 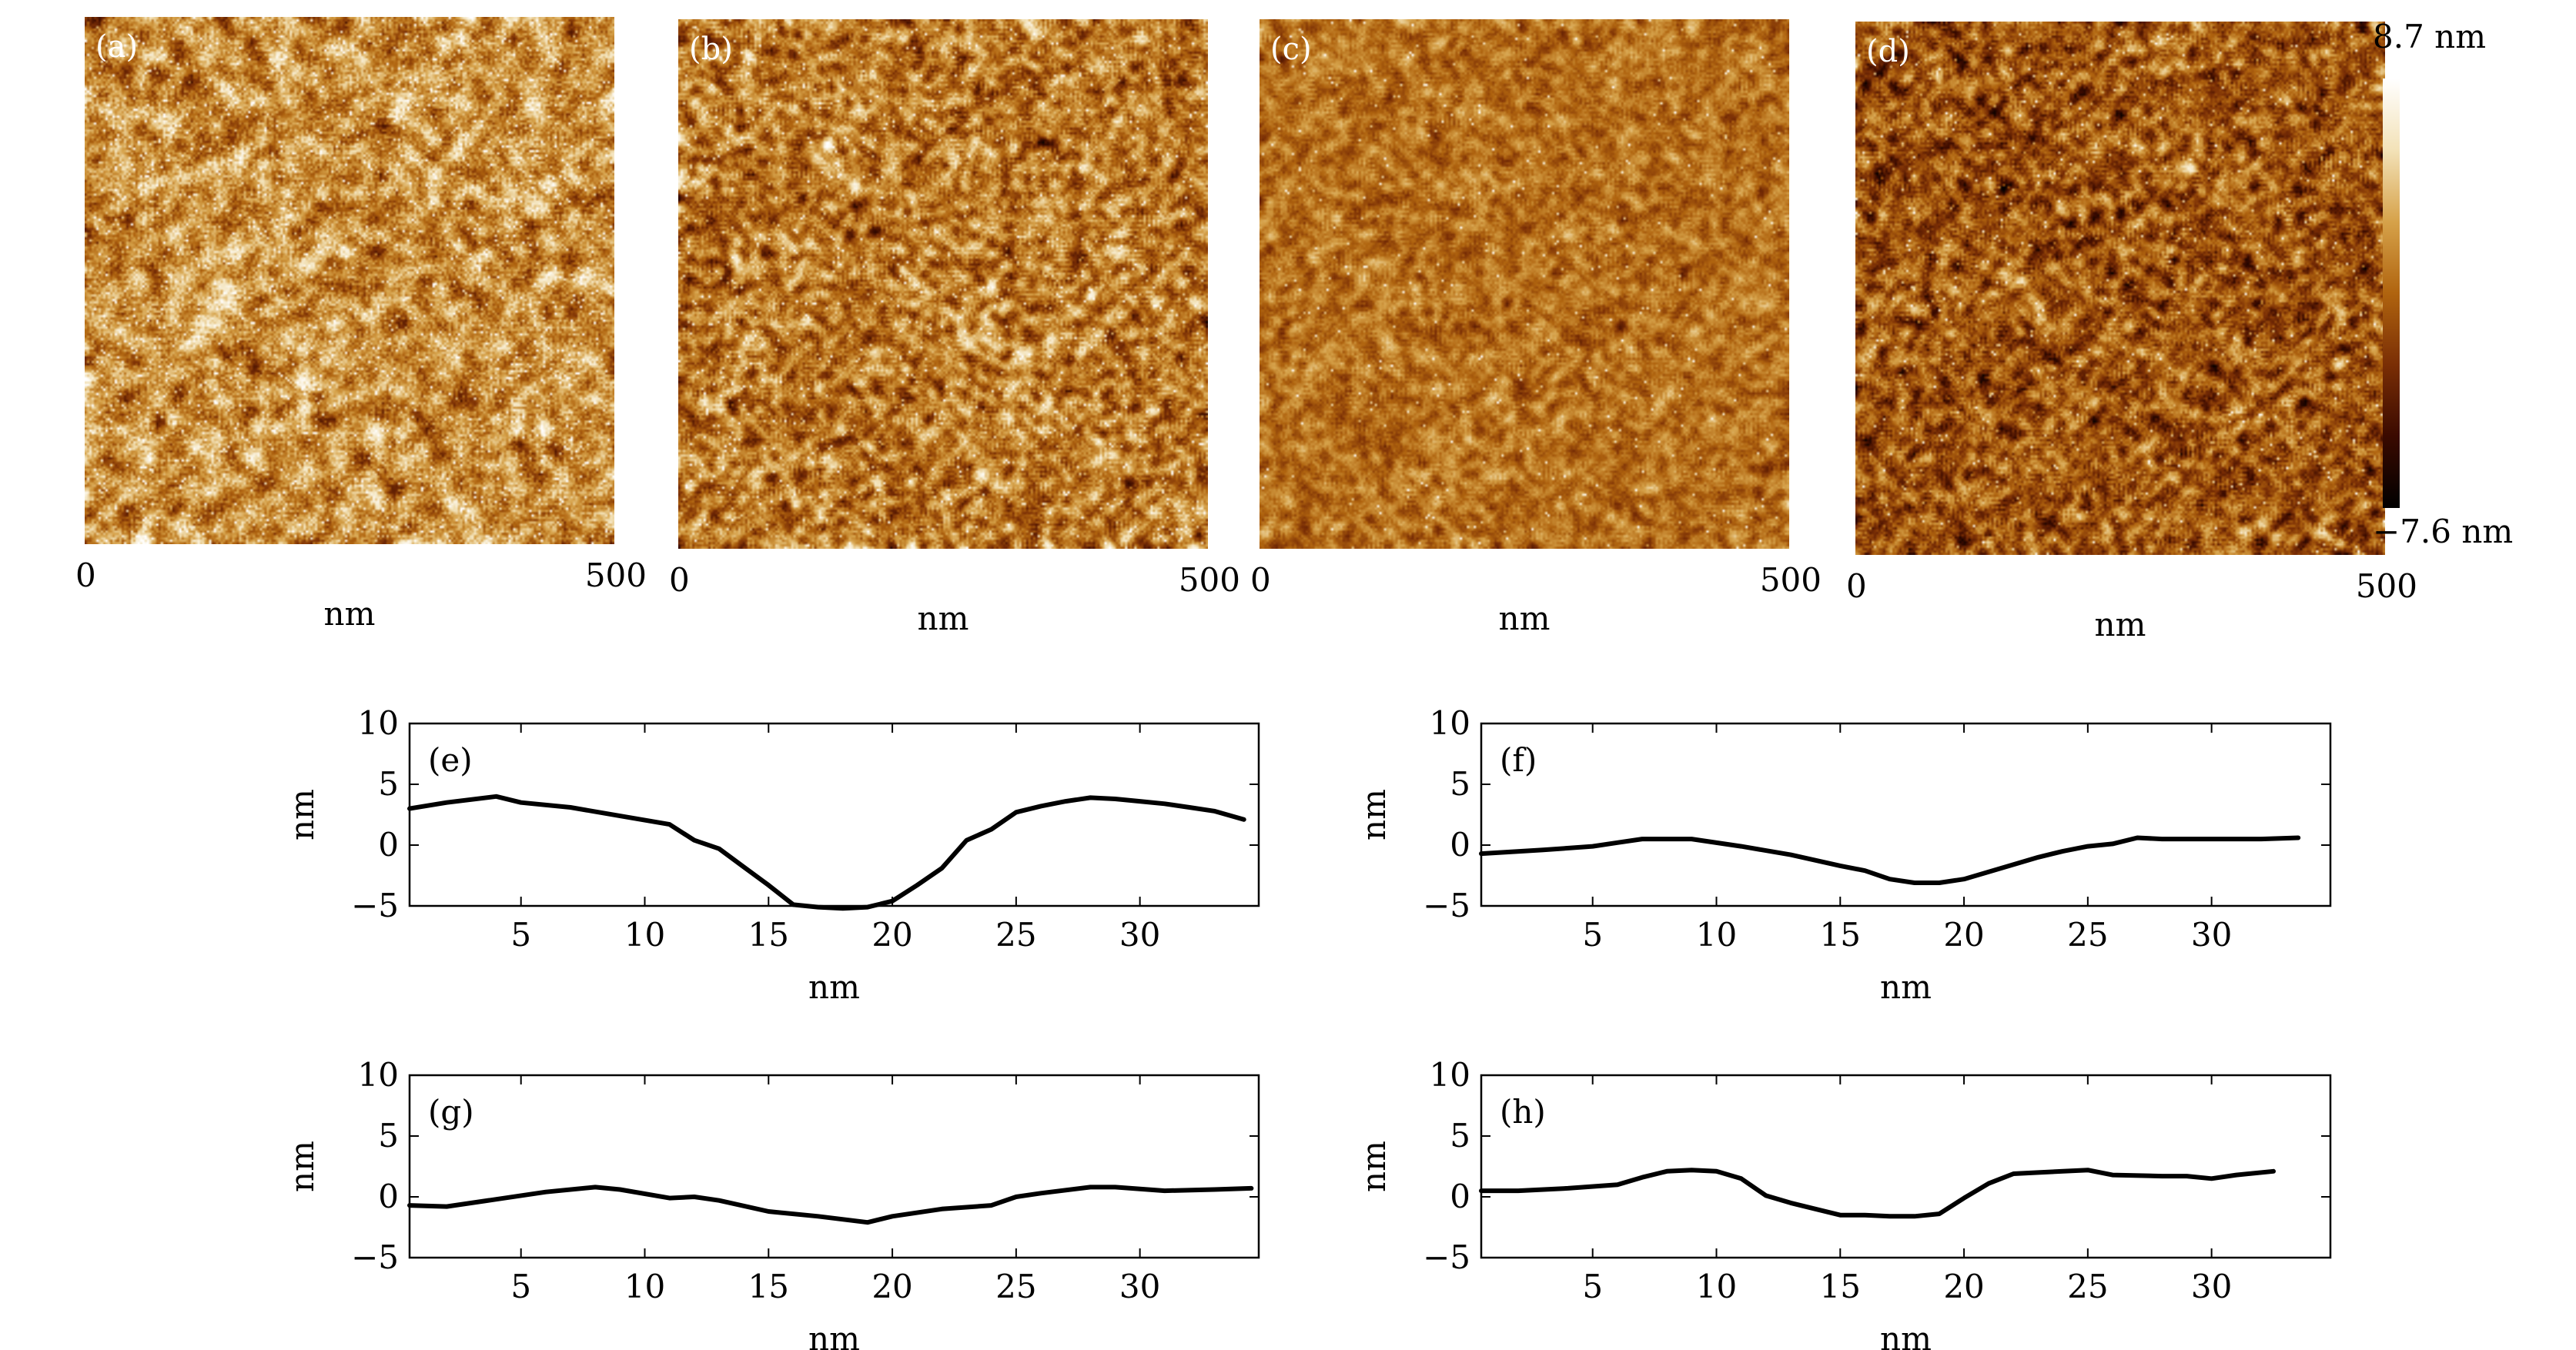 What do you see at coordinates (2391, 293) in the screenshot?
I see `colorbar-gradient` at bounding box center [2391, 293].